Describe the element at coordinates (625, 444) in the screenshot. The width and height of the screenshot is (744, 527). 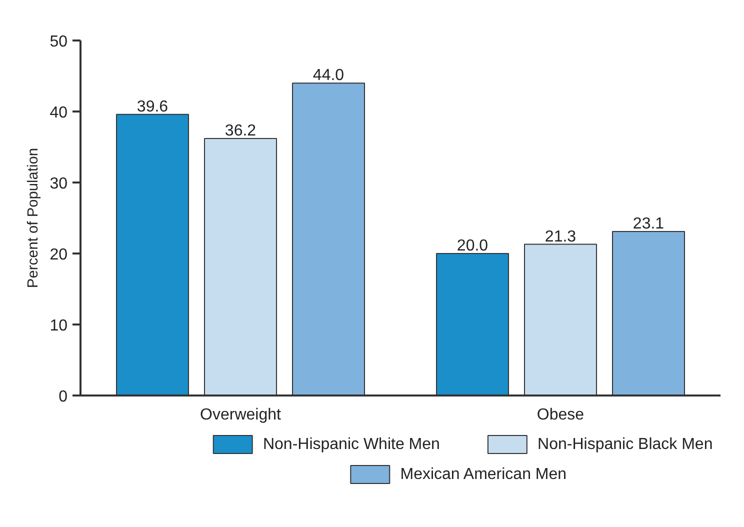
I see `legend-label: Non-Hispanic Black Men` at that location.